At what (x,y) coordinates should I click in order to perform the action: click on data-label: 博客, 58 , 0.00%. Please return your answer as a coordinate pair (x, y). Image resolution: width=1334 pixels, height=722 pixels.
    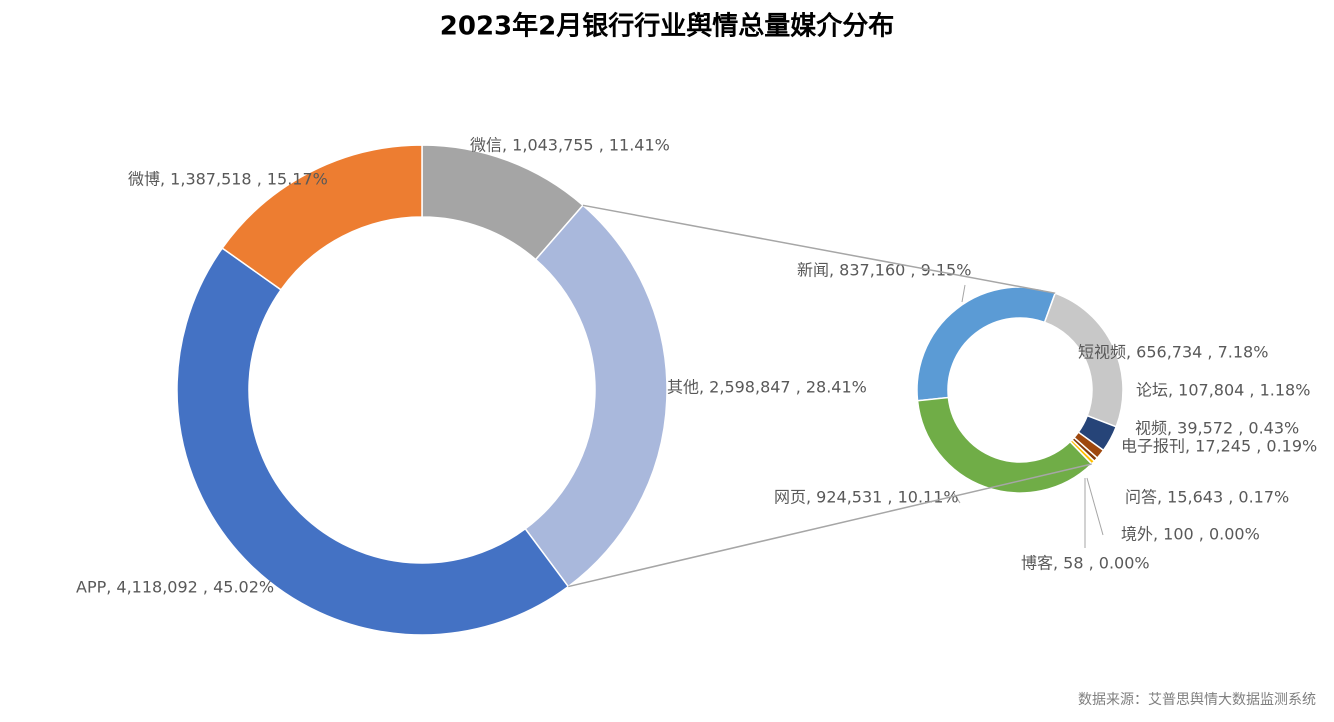
    Looking at the image, I should click on (1085, 563).